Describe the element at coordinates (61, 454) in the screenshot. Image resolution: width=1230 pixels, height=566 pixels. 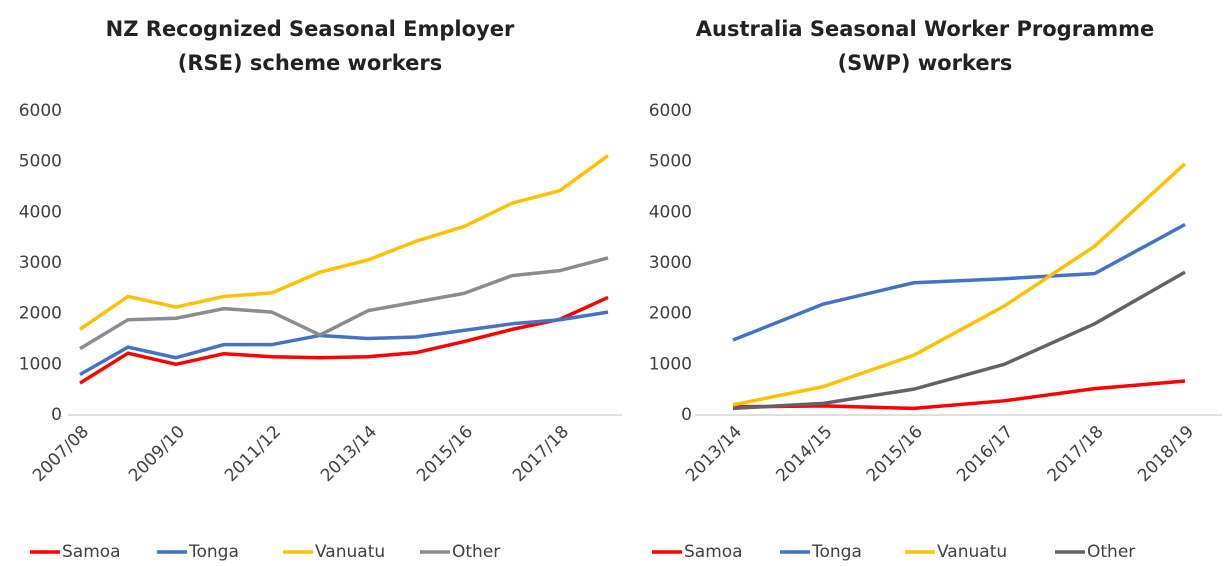
I see `x-tick-label: 2007/08` at that location.